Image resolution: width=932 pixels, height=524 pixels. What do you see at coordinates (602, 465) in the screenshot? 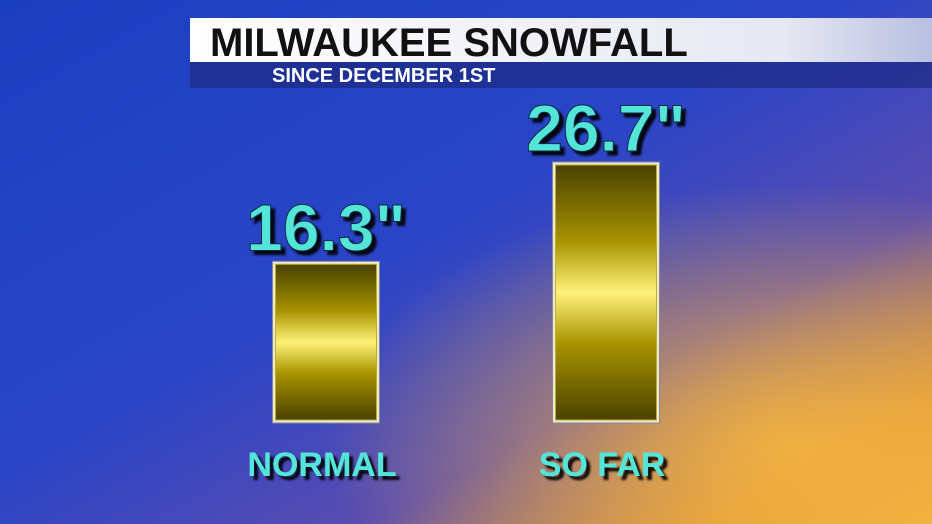
I see `x-tick-label: SO FAR` at bounding box center [602, 465].